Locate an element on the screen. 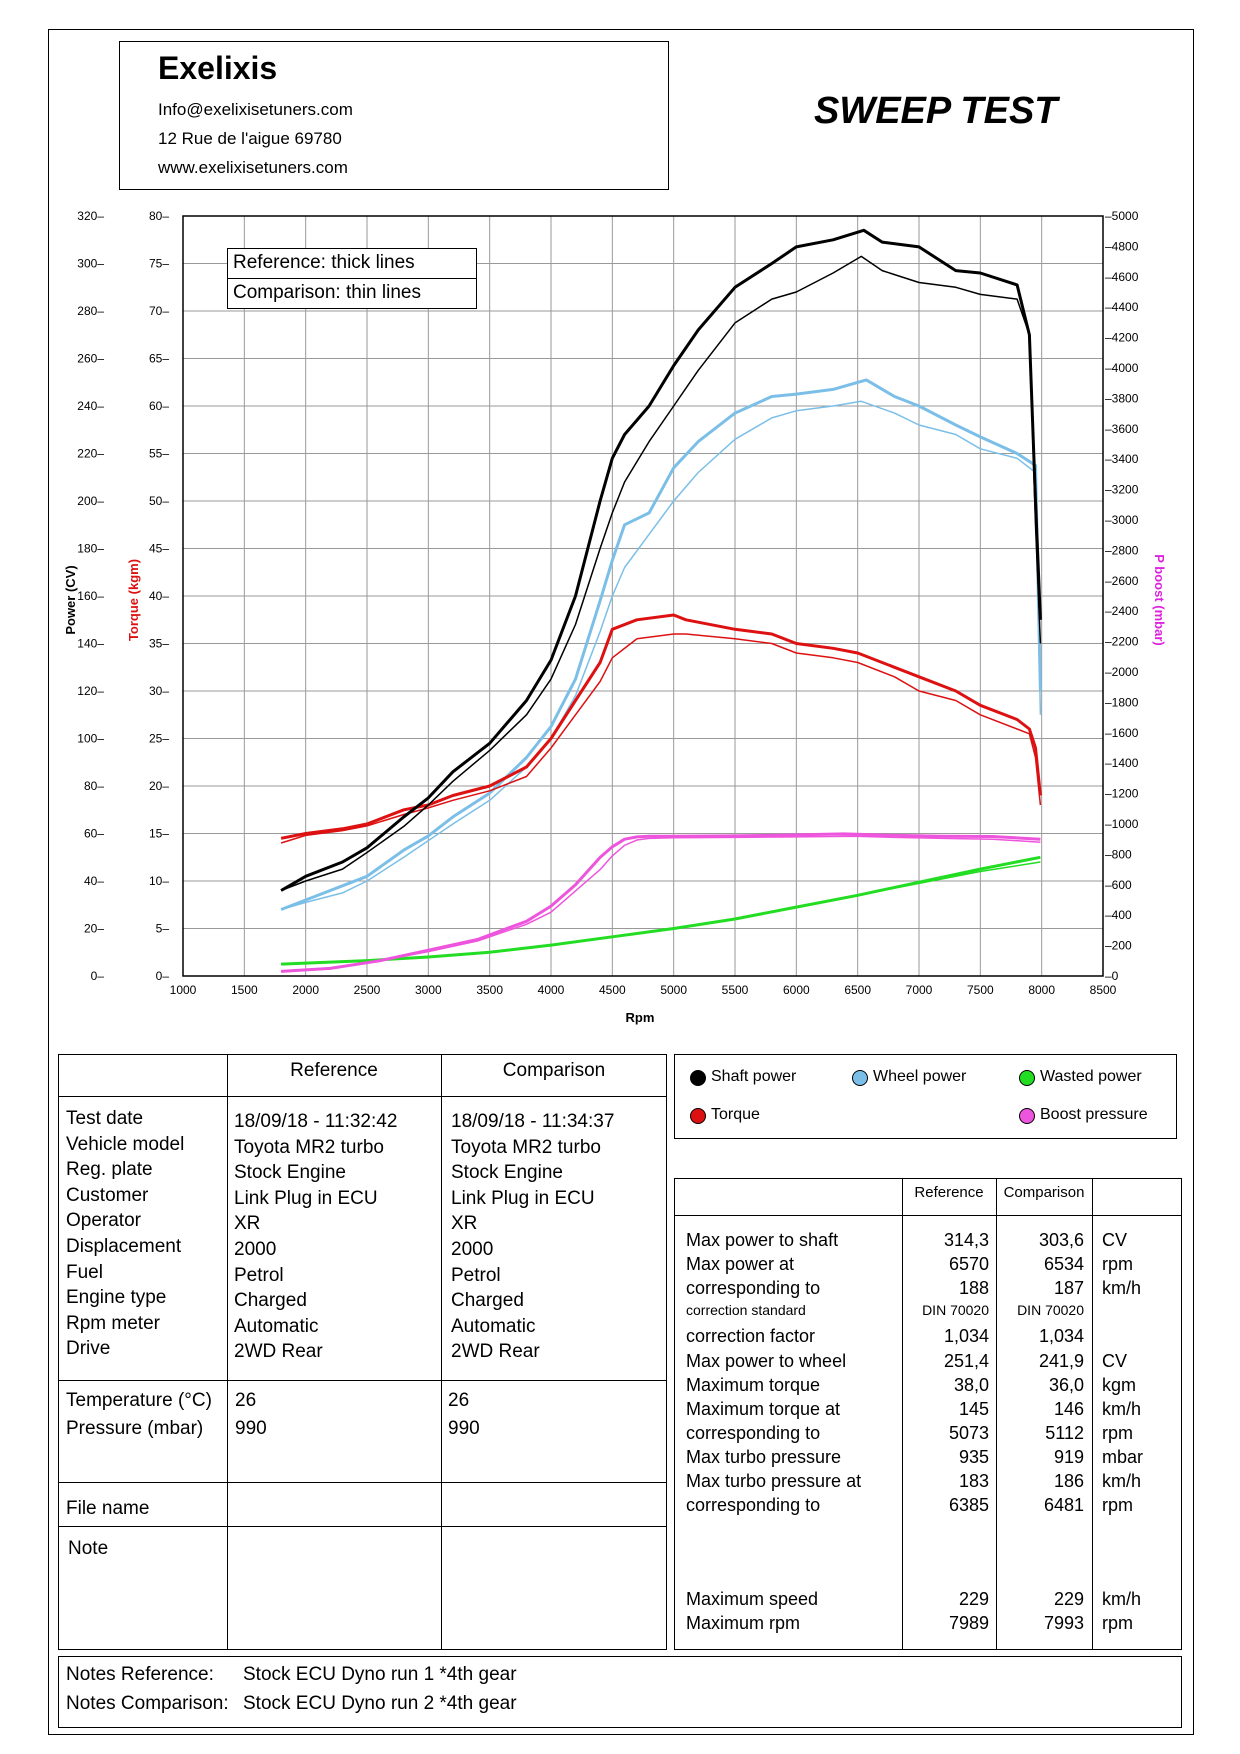  boost-tick-label: –4600 is located at coordinates (1122, 277).